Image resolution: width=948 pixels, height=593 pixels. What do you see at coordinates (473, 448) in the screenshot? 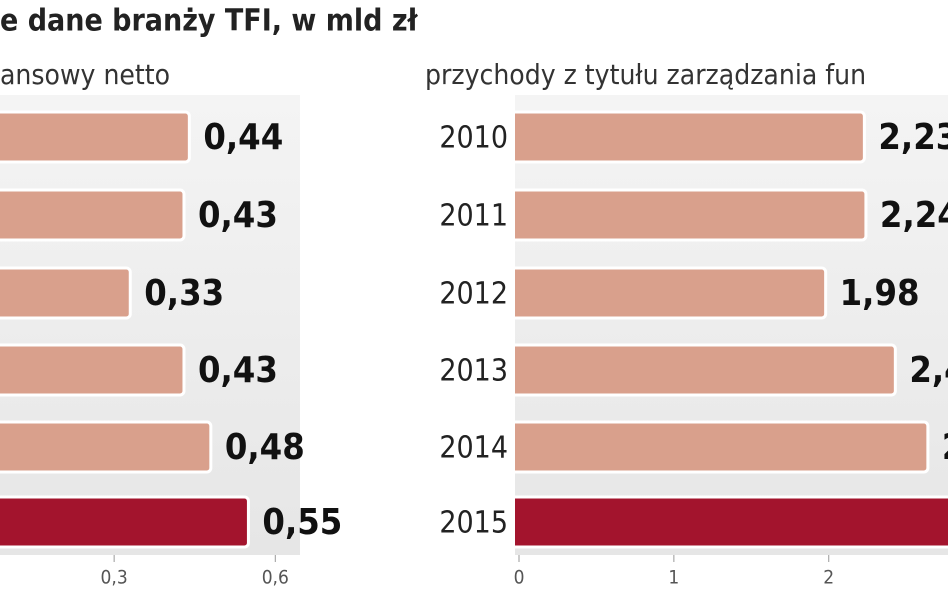
I see `y-tick-label: 2014` at bounding box center [473, 448].